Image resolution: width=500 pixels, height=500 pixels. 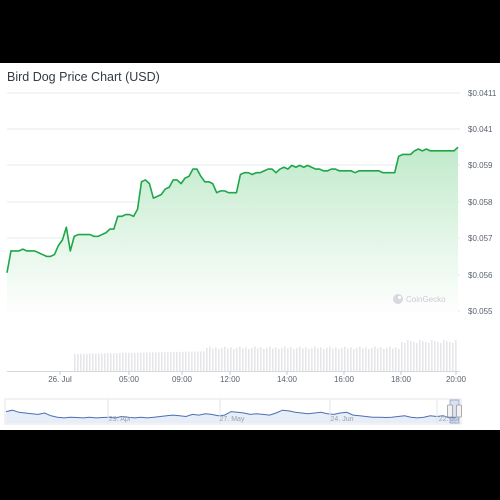 I want to click on y-tick-label: $0.057, so click(x=480, y=238).